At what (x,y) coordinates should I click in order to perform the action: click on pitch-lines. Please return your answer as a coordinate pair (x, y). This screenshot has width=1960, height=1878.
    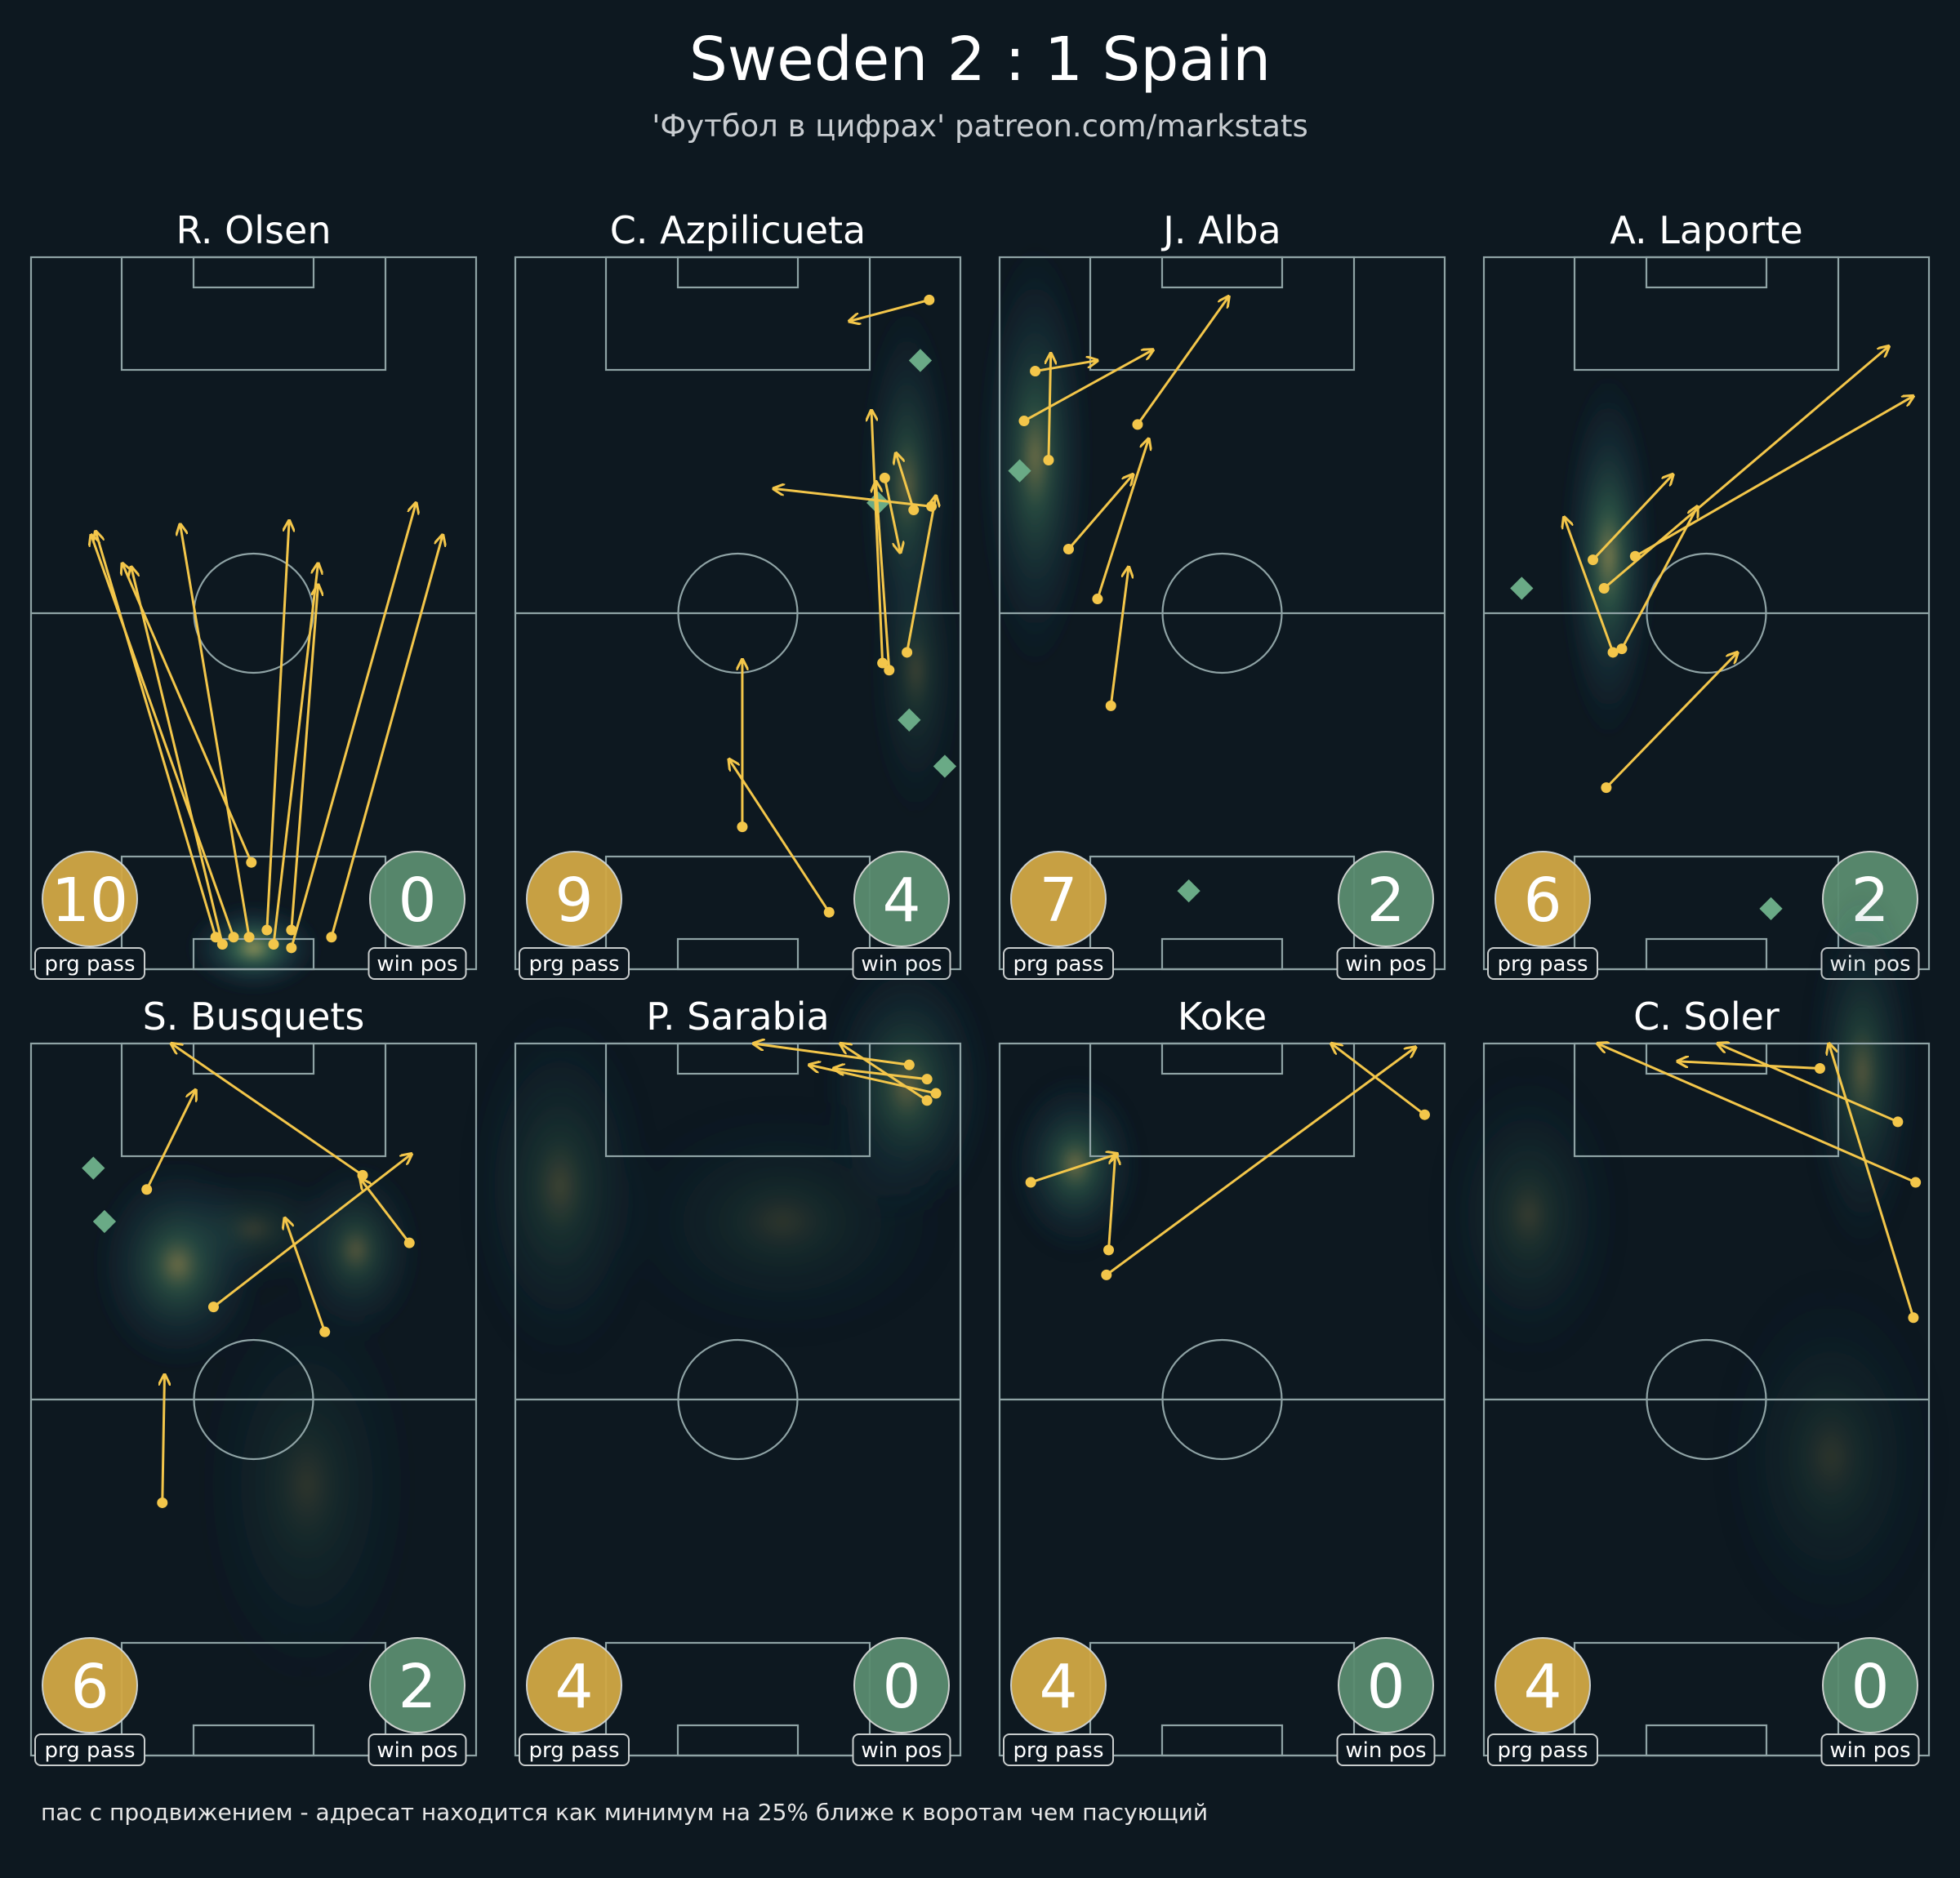
    Looking at the image, I should click on (738, 1400).